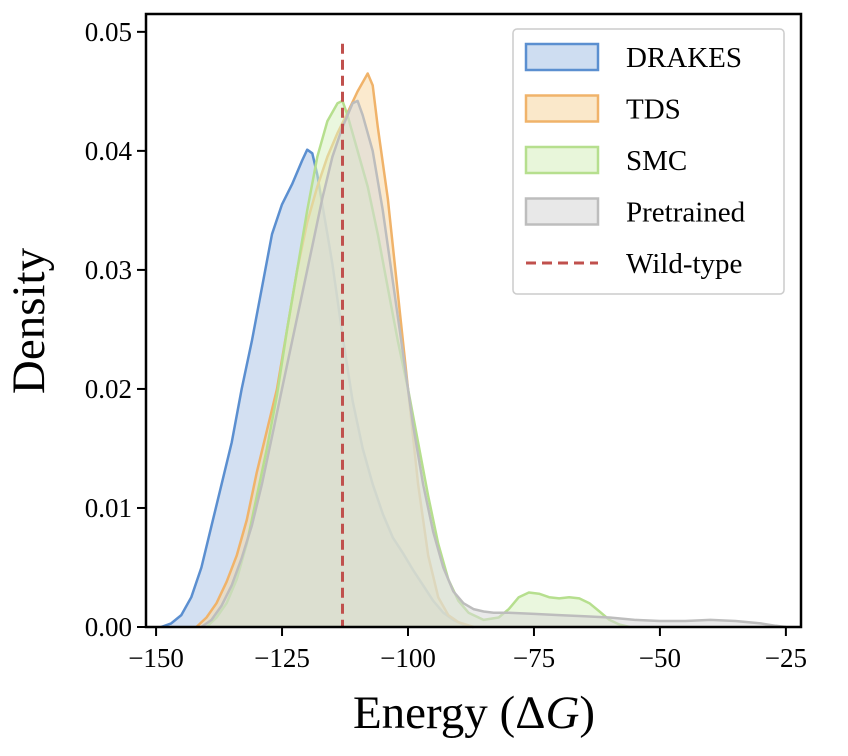 Image resolution: width=848 pixels, height=756 pixels. What do you see at coordinates (562, 57) in the screenshot?
I see `legend-swatch-drakes` at bounding box center [562, 57].